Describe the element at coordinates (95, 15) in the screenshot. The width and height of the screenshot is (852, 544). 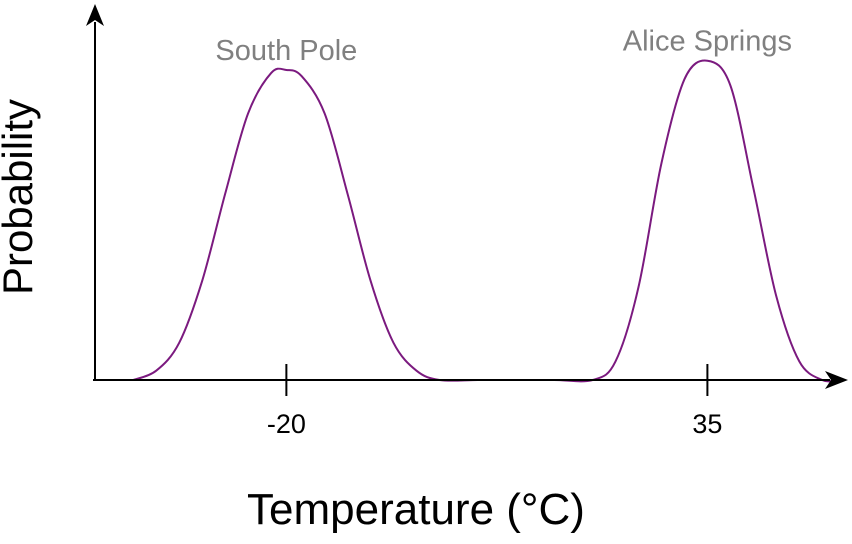
I see `y-axis-arrow-icon` at that location.